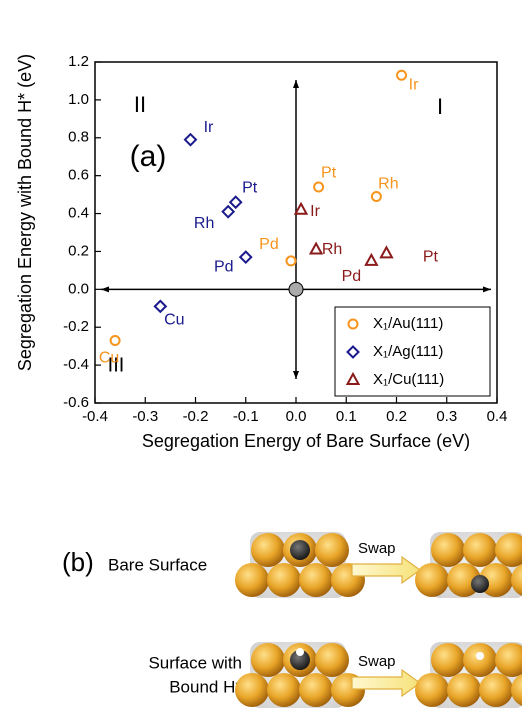 This screenshot has height=716, width=522. I want to click on x-tick-label: 0.2, so click(396, 416).